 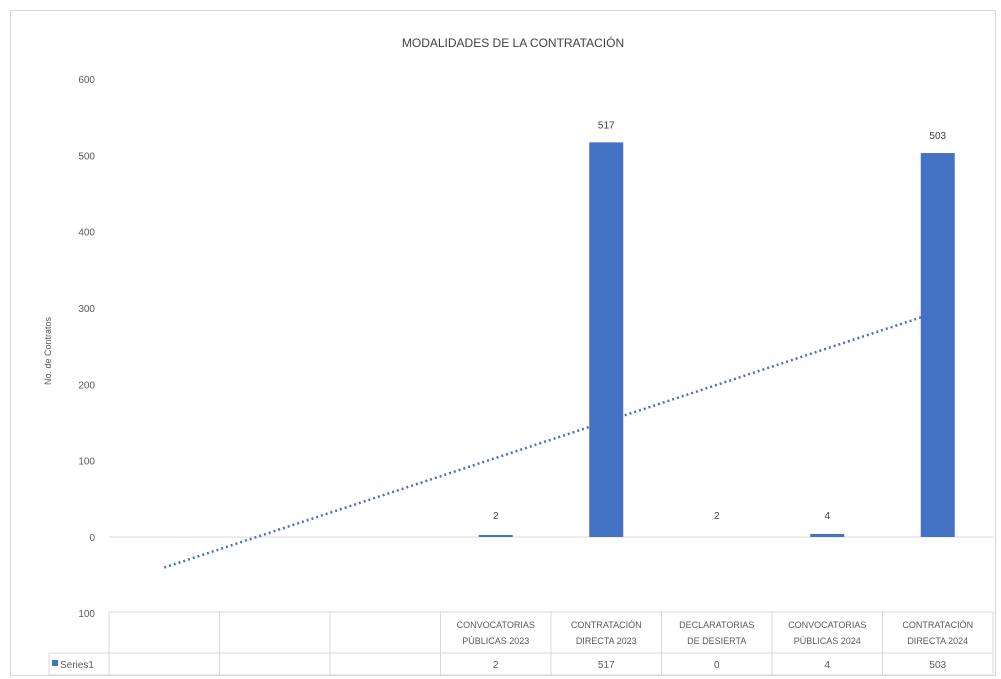 What do you see at coordinates (716, 641) in the screenshot?
I see `category-label: DE DESIERTA` at bounding box center [716, 641].